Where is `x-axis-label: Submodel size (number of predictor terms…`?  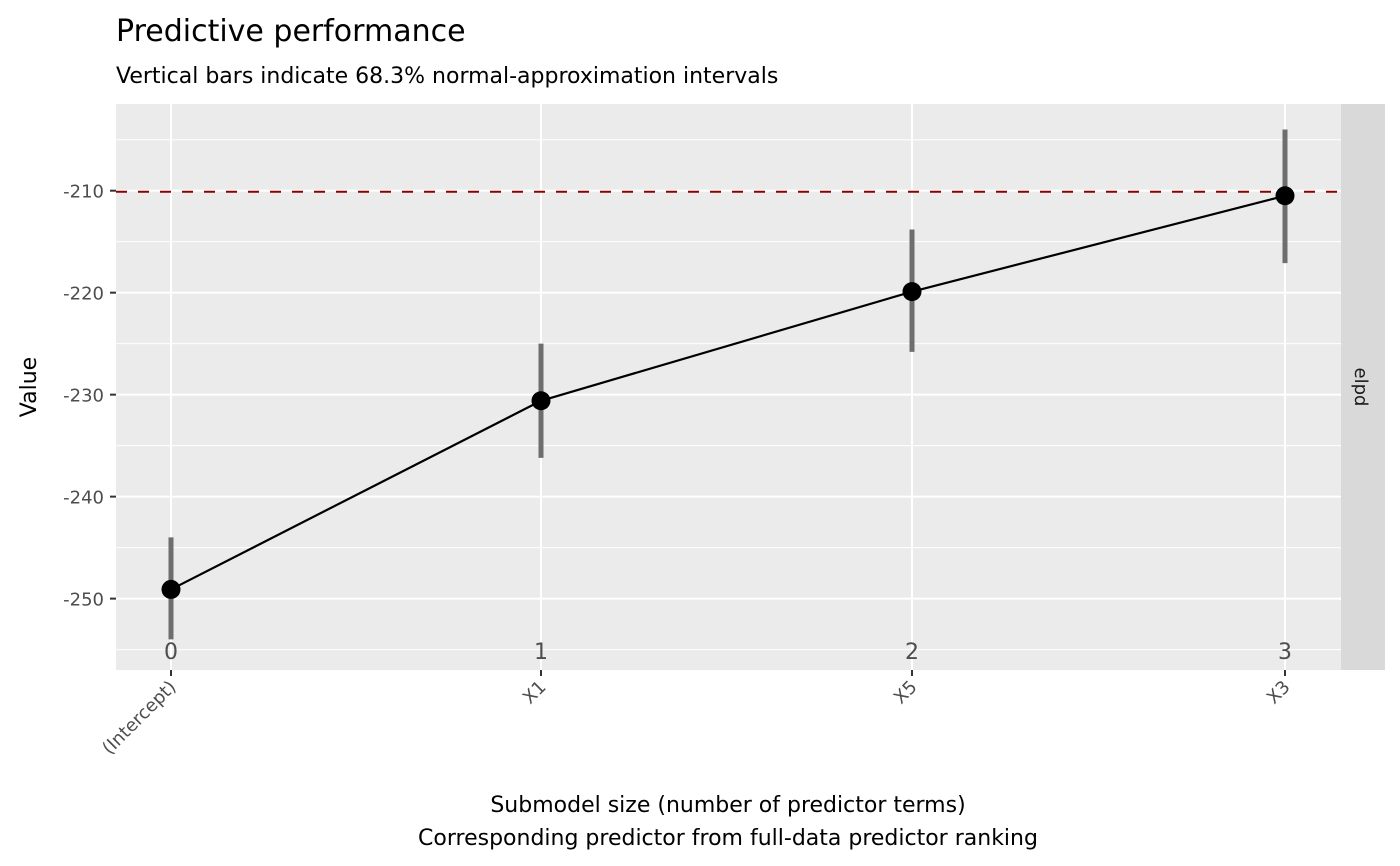
x-axis-label: Submodel size (number of predictor terms… is located at coordinates (727, 805).